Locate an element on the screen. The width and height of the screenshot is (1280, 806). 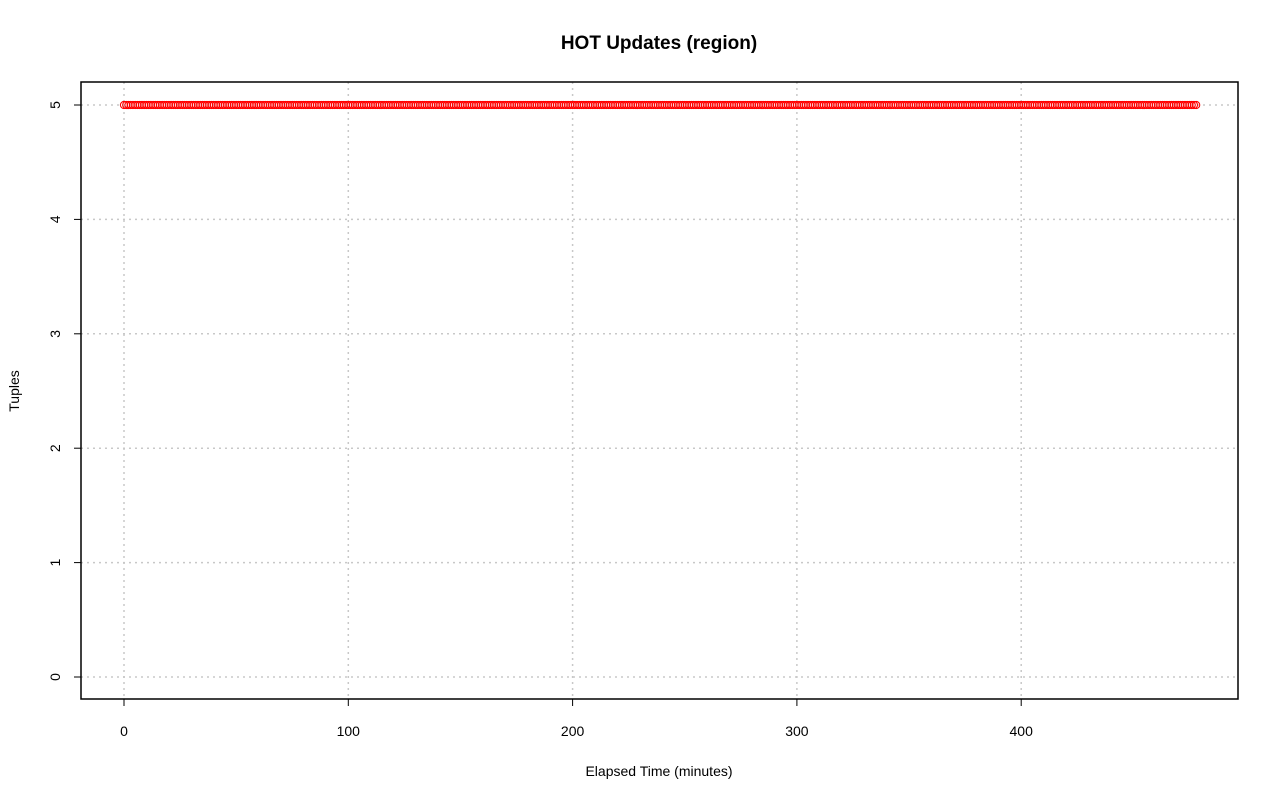
data-points is located at coordinates (660, 105).